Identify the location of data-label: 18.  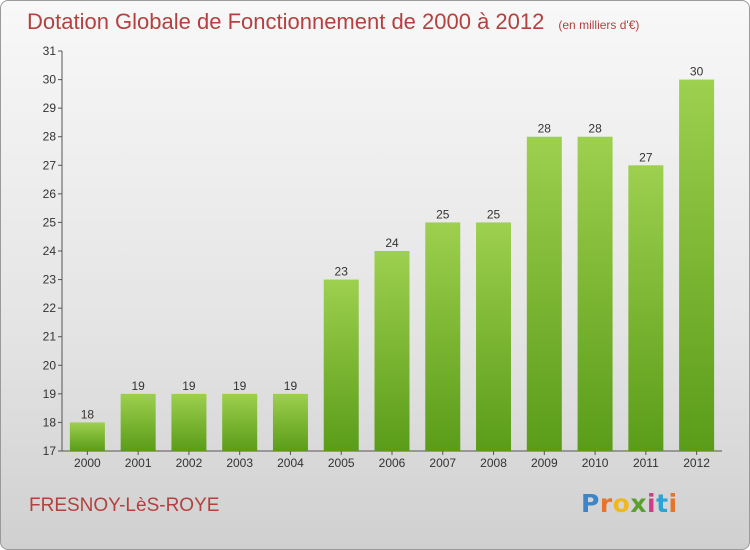
(88, 414).